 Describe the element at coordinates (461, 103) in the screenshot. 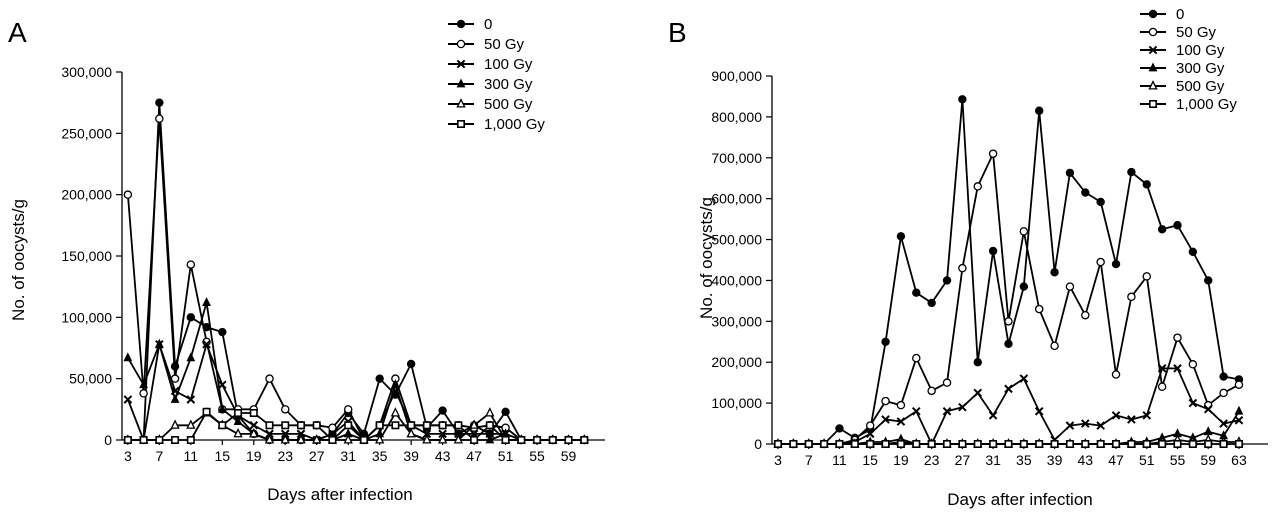

I see `legend-marker-a-500-gy` at that location.